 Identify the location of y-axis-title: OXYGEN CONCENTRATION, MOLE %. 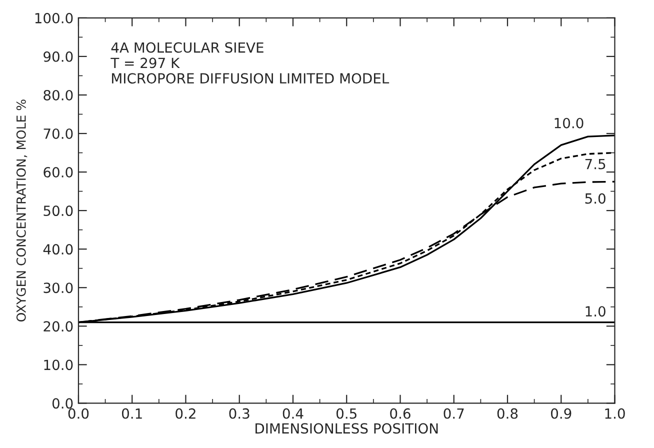
(22, 211).